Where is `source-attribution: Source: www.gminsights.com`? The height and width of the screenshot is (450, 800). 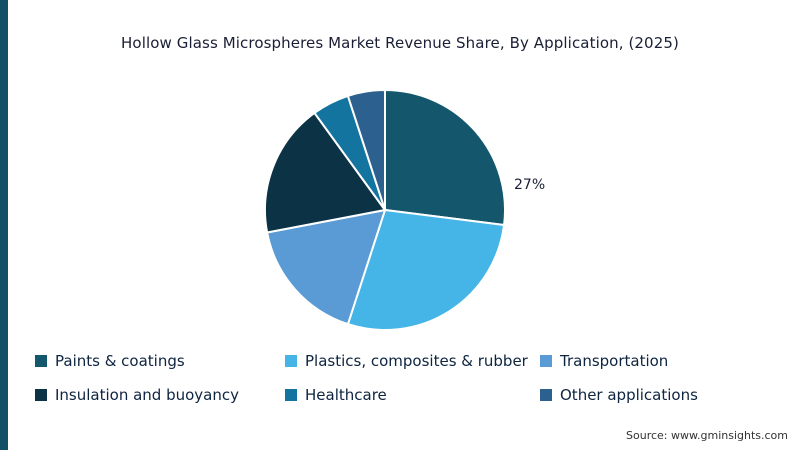
source-attribution: Source: www.gminsights.com is located at coordinates (707, 435).